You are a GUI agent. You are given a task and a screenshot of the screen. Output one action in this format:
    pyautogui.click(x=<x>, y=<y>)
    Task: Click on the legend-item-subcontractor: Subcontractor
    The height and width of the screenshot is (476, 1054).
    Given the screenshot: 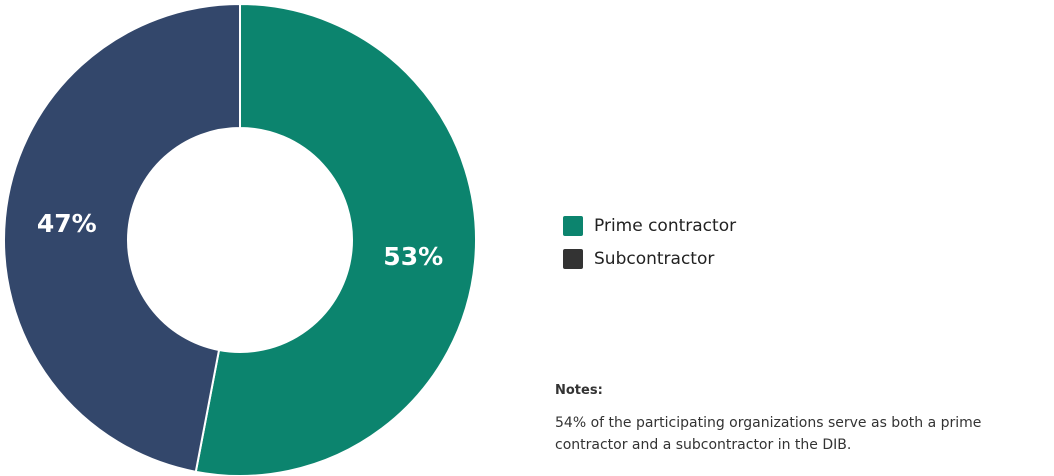 What is the action you would take?
    pyautogui.click(x=649, y=259)
    